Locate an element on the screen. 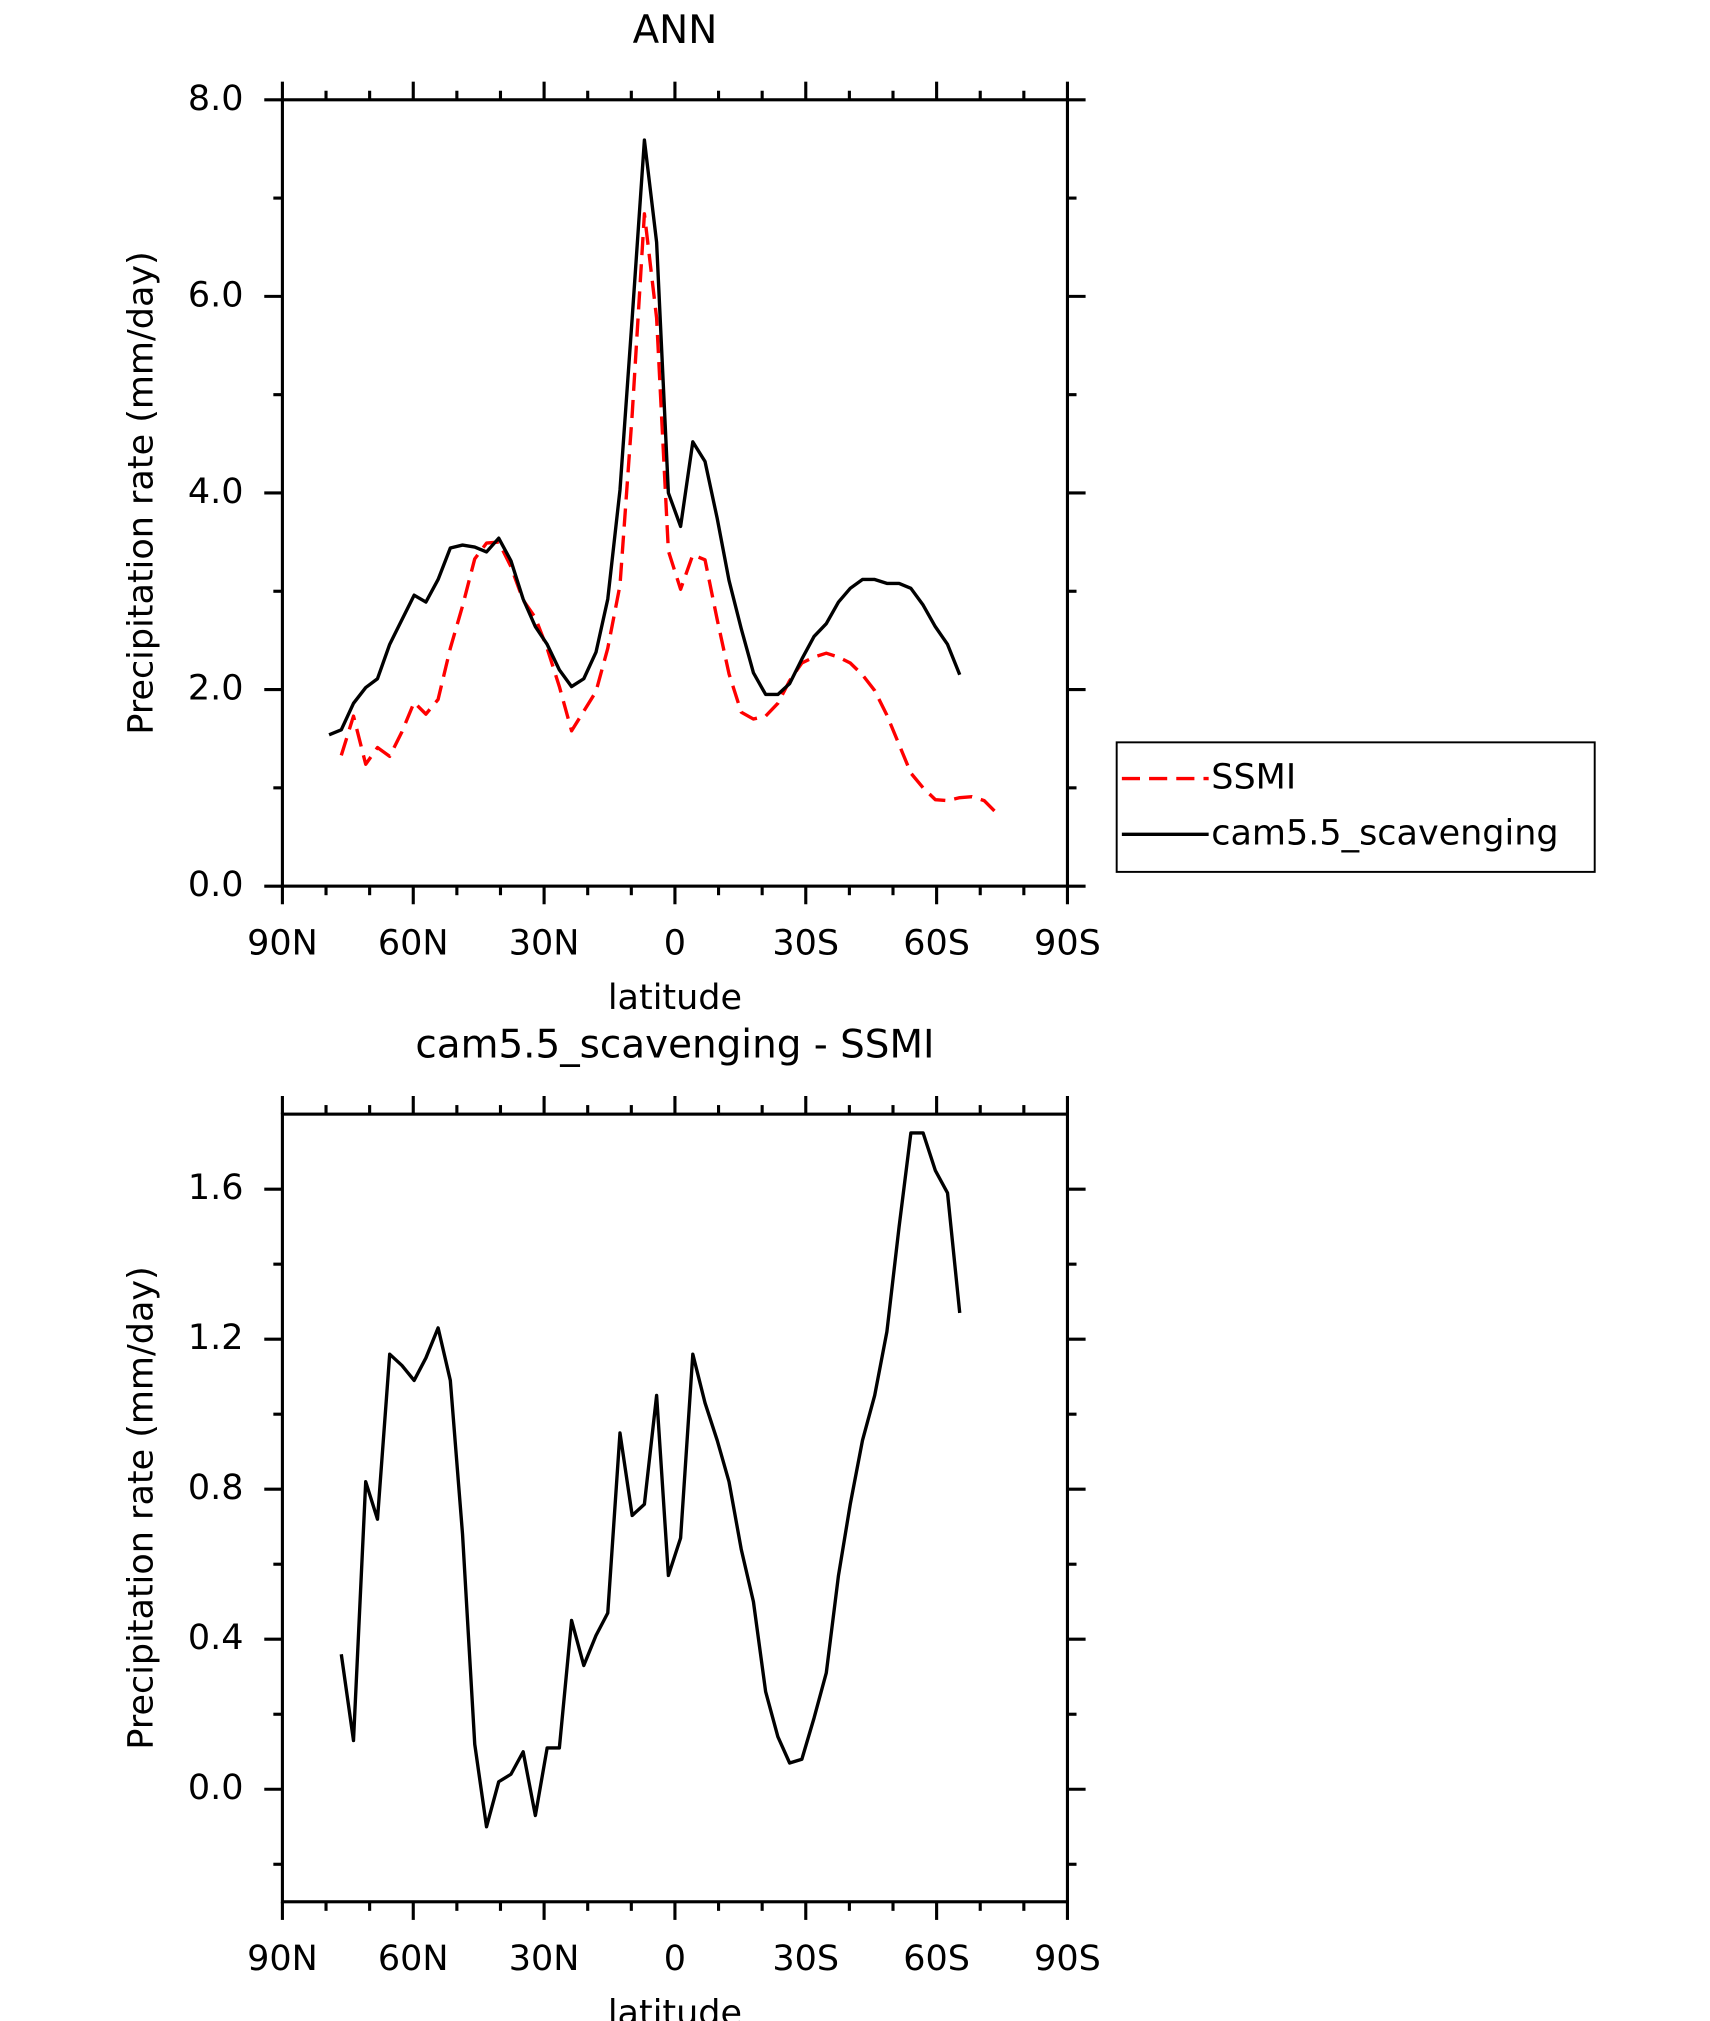 The width and height of the screenshot is (1710, 2021). y-tick-label: 4.0 is located at coordinates (216, 492).